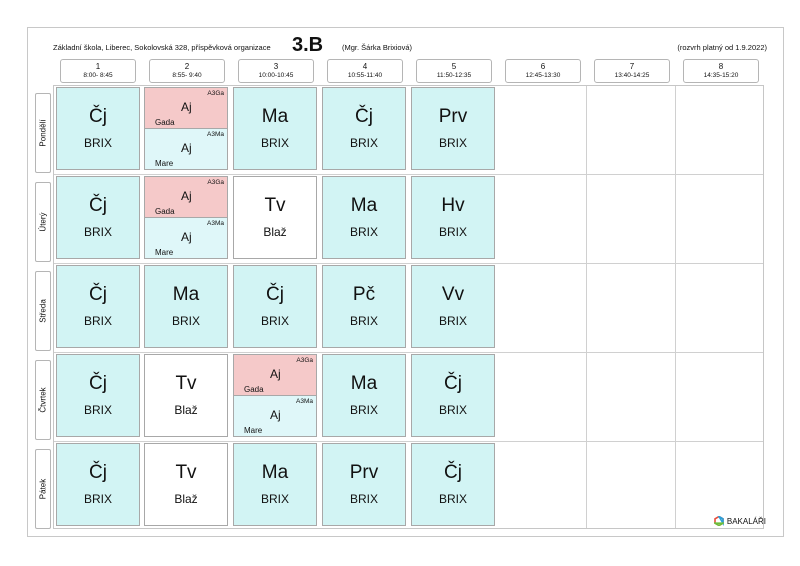 This screenshot has height=566, width=800. Describe the element at coordinates (98, 484) in the screenshot. I see `lesson-cell-fri-1: Čj BRIX` at that location.